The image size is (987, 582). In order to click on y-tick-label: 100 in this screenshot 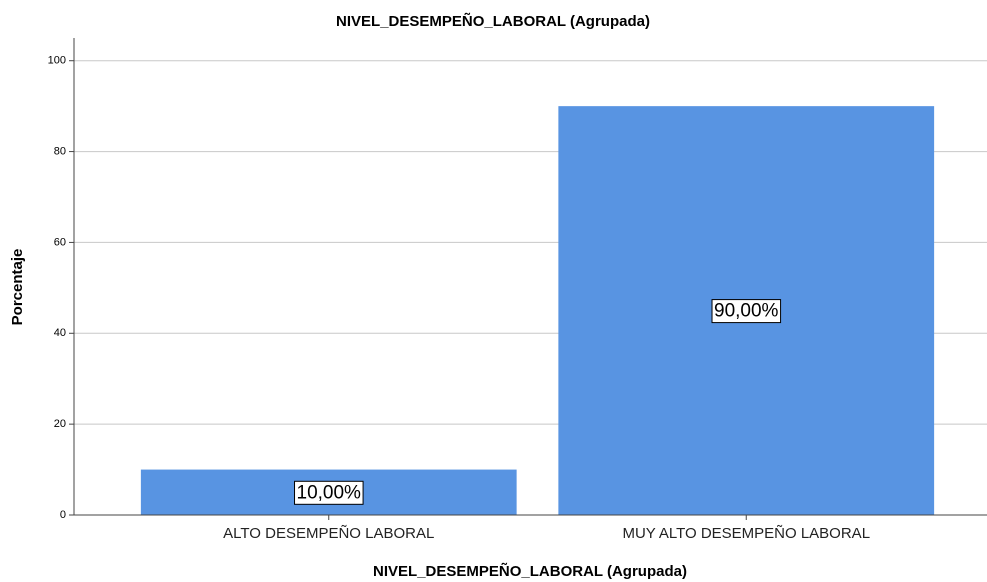, I will do `click(57, 61)`.